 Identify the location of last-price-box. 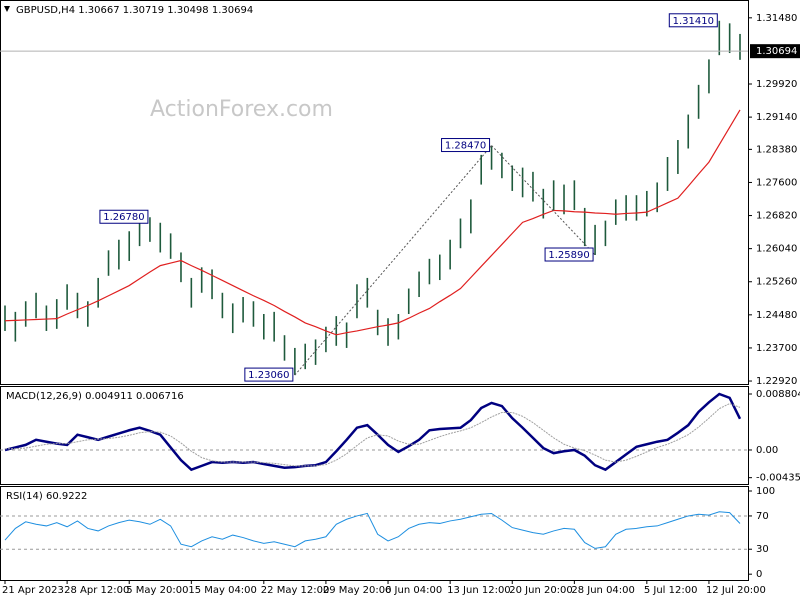
(775, 51).